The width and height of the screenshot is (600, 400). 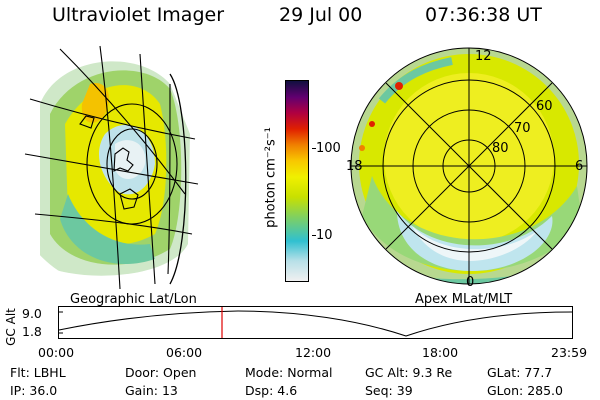 What do you see at coordinates (504, 372) in the screenshot?
I see `status-key: GLat:` at bounding box center [504, 372].